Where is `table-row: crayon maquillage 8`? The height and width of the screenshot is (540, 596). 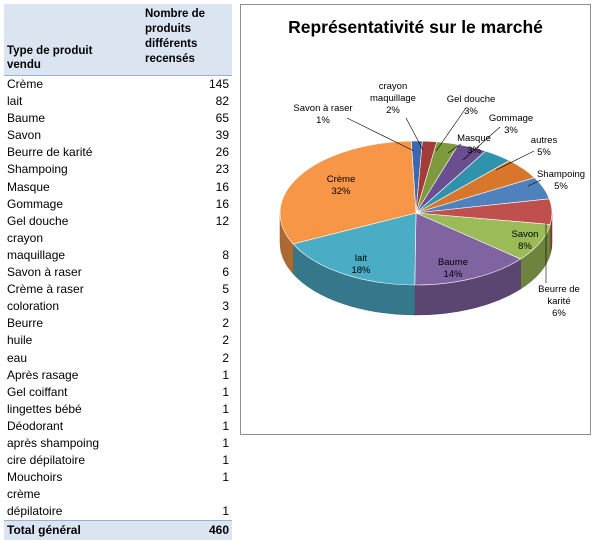
table-row: crayon maquillage 8 is located at coordinates (118, 247).